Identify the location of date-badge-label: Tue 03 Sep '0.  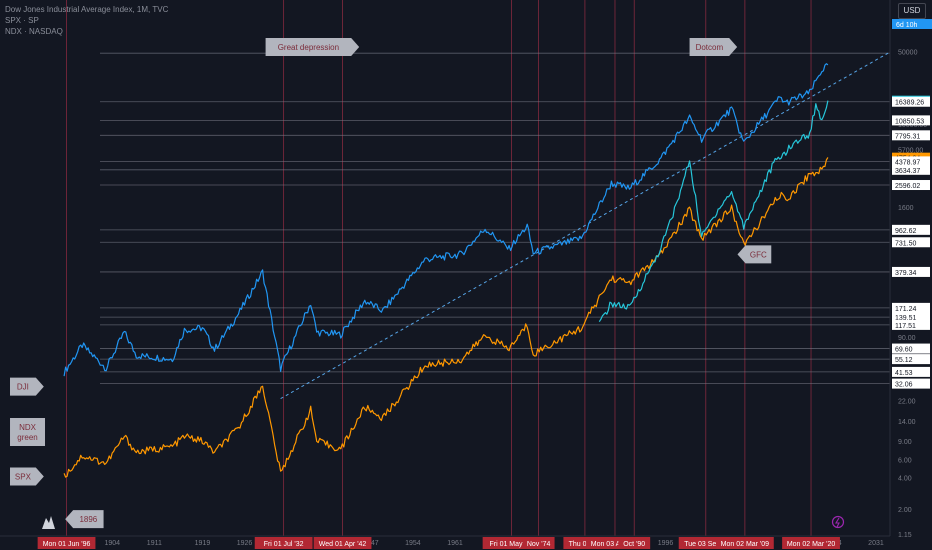
(705, 544).